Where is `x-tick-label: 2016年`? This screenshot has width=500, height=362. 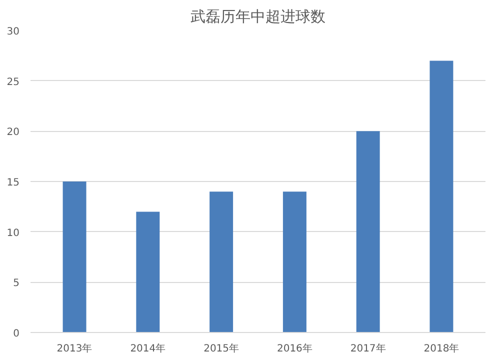 x-tick-label: 2016年 is located at coordinates (294, 348).